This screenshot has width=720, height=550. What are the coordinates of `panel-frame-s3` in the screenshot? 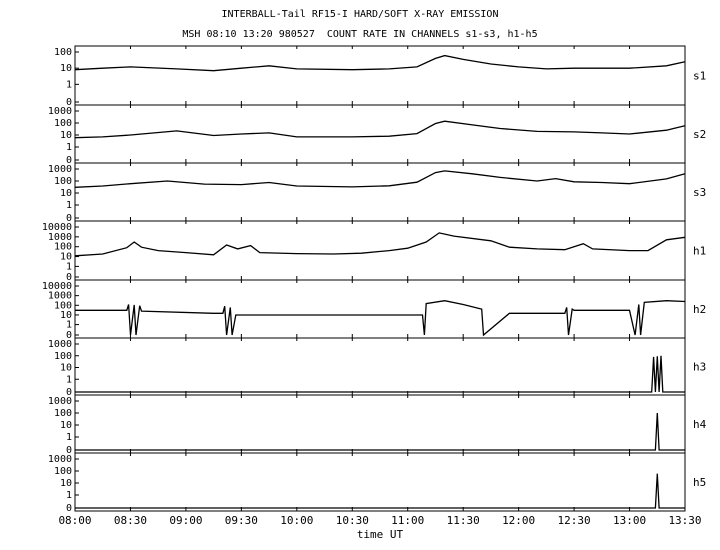 It's located at (380, 192).